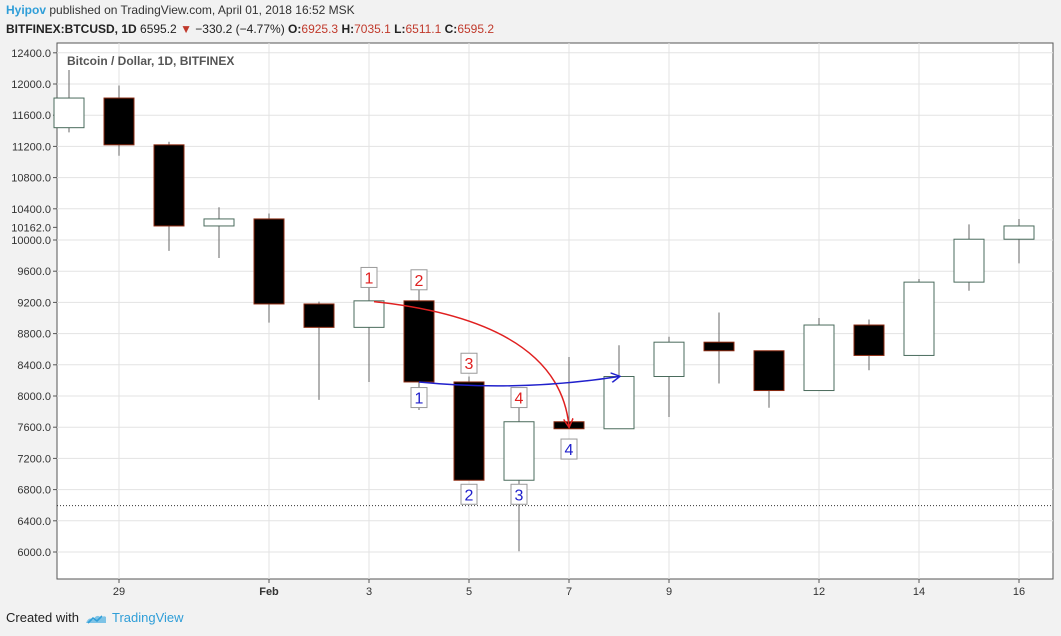  What do you see at coordinates (669, 591) in the screenshot?
I see `x-tick-label: 9` at bounding box center [669, 591].